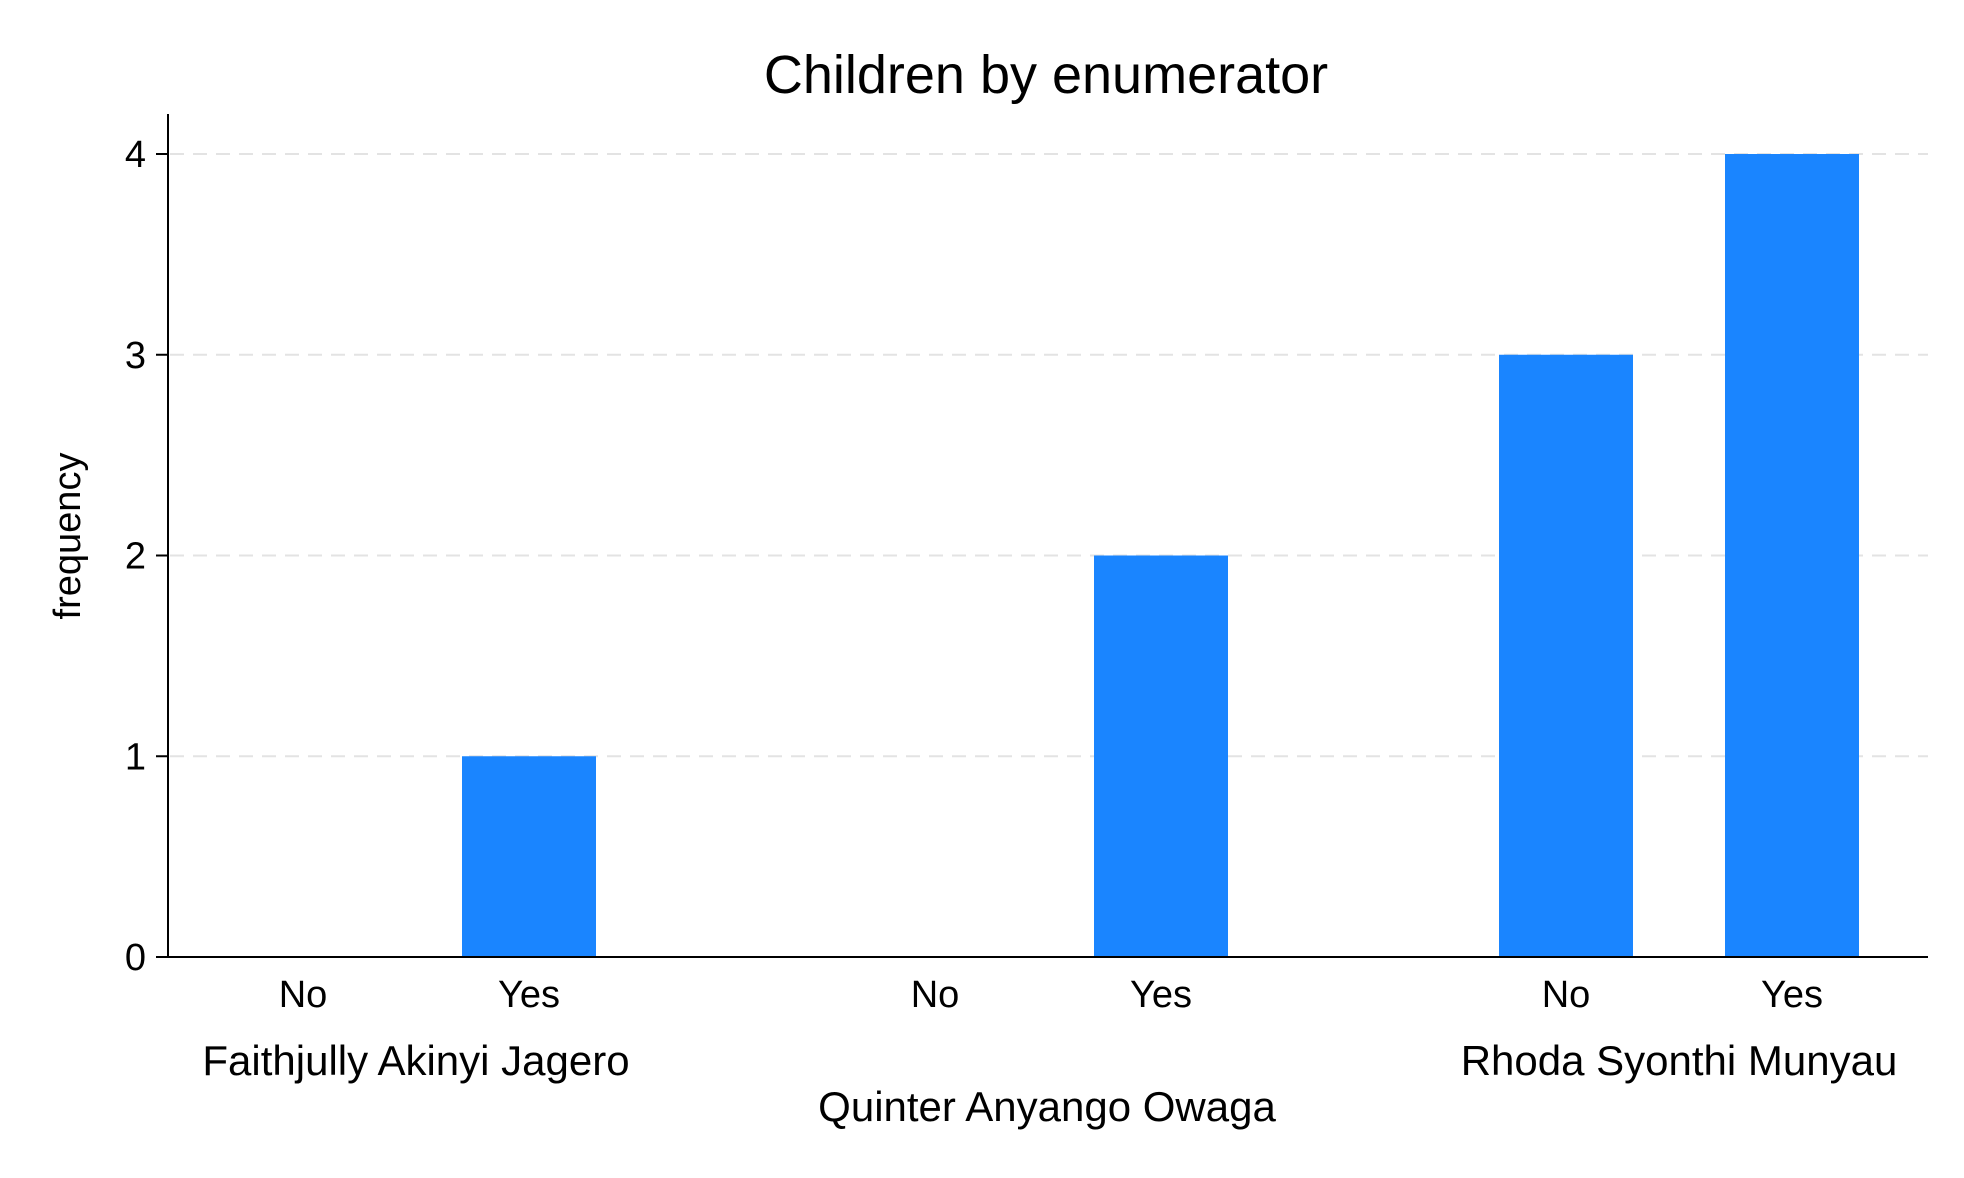 The image size is (1964, 1178). Describe the element at coordinates (1161, 756) in the screenshot. I see `bar-2-yes` at that location.